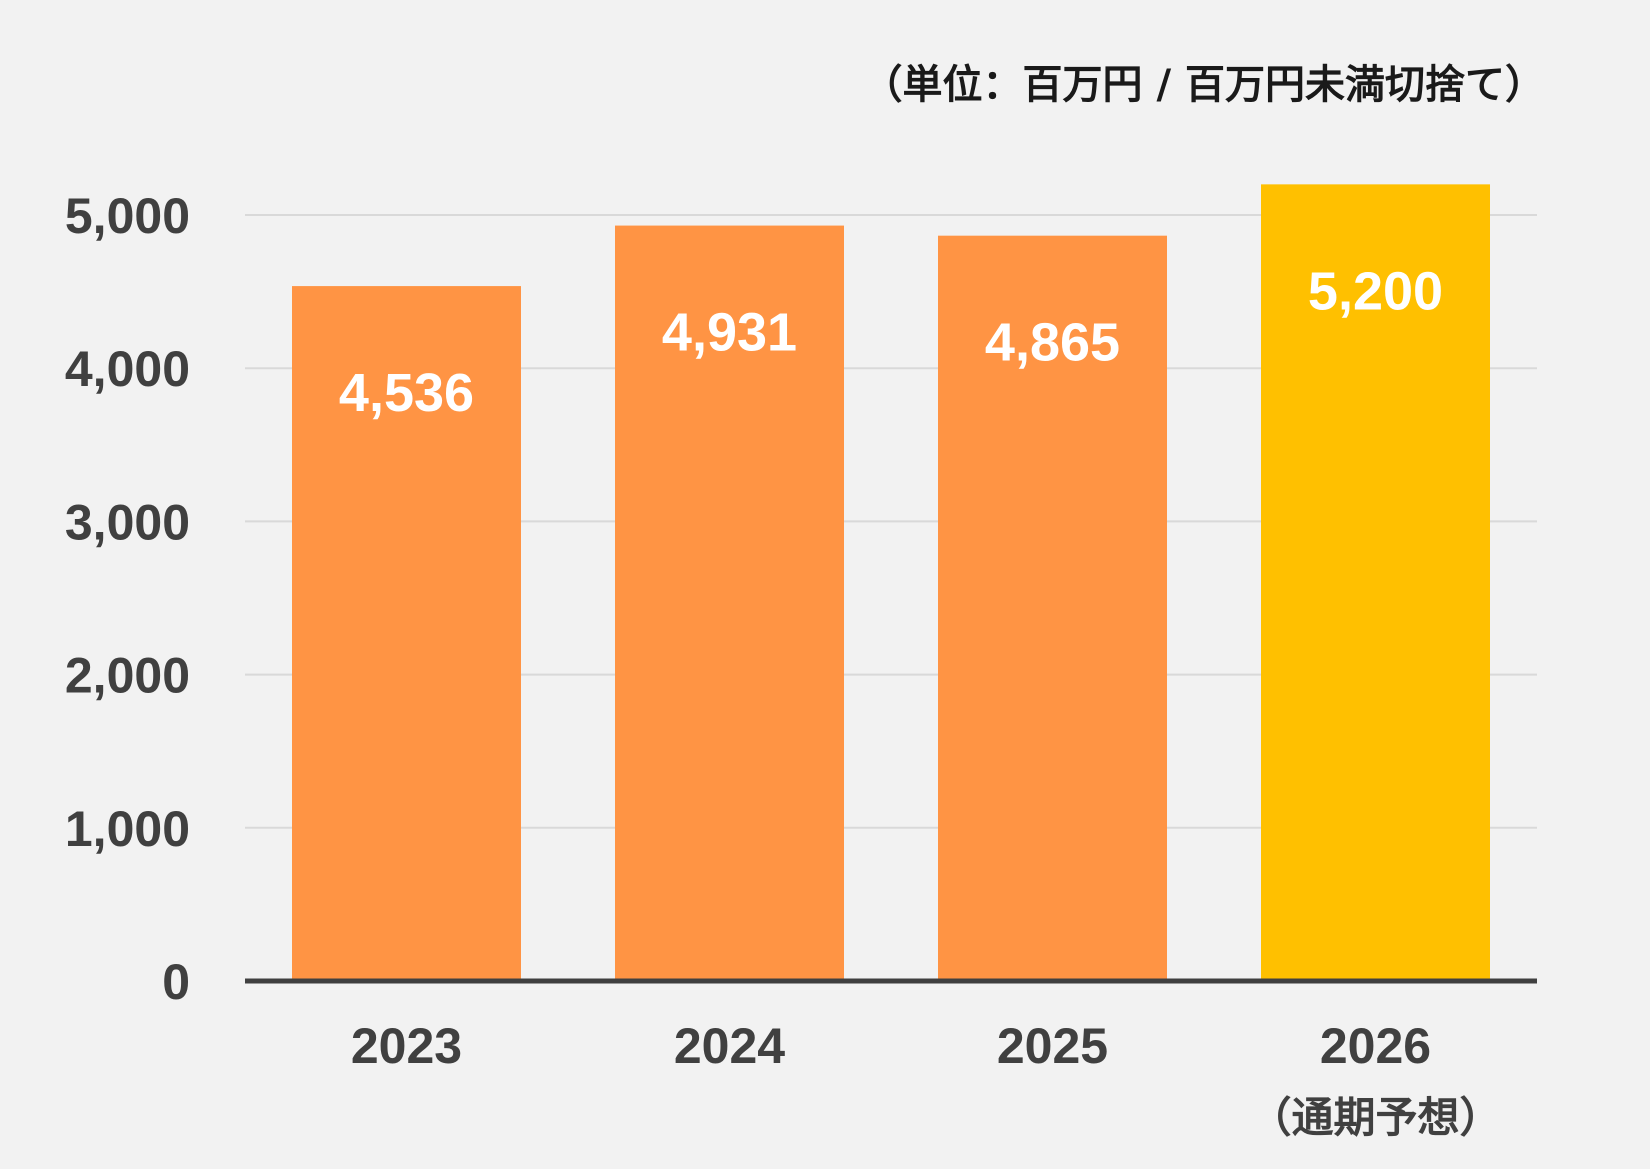 The height and width of the screenshot is (1169, 1650). Describe the element at coordinates (127, 599) in the screenshot. I see `y-axis-ticks: 0 1,000 2,000 3,000 4,000 5,000` at that location.